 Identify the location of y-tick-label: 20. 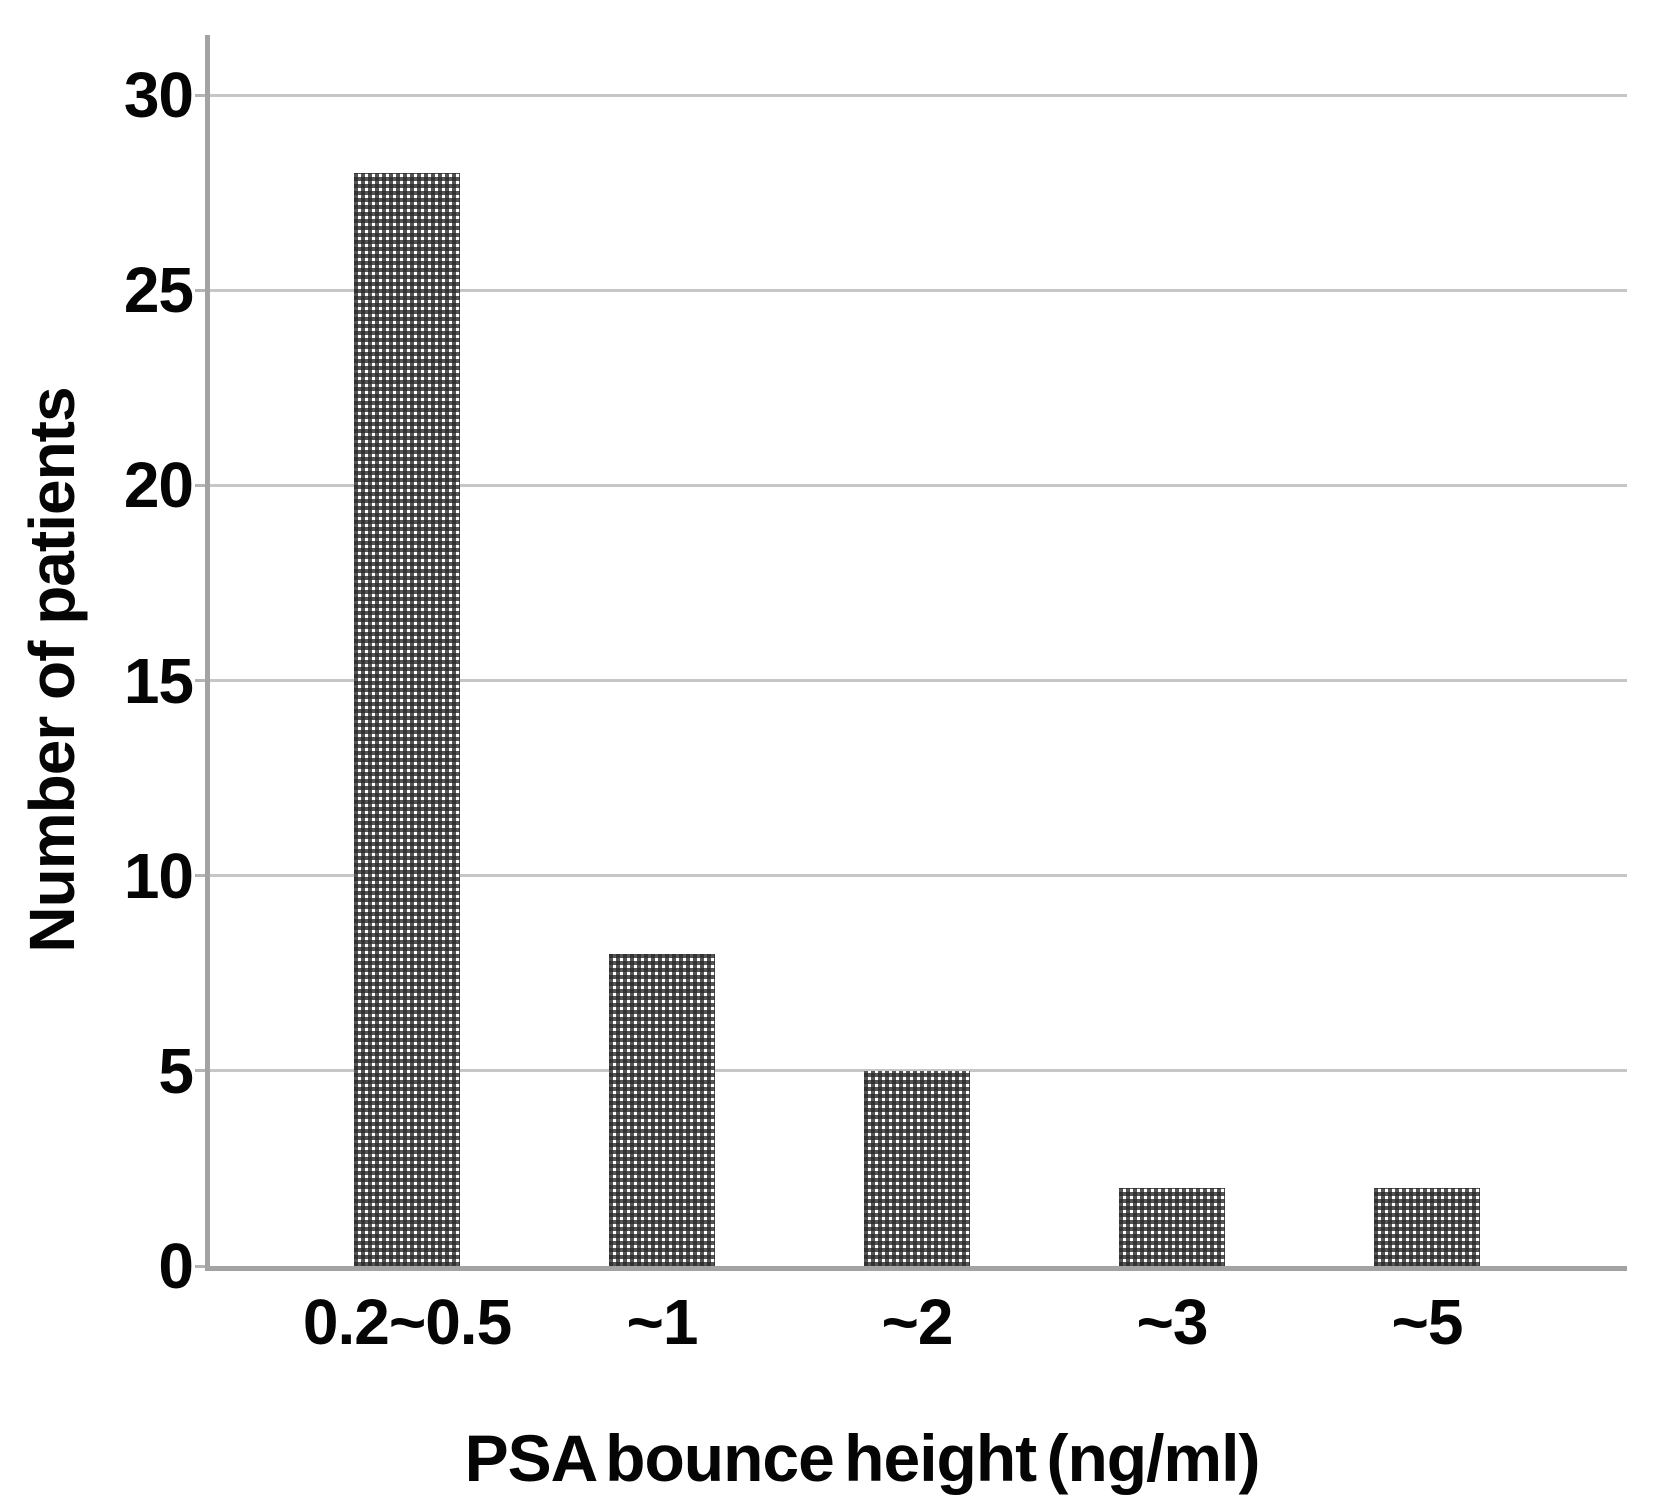
(158, 485).